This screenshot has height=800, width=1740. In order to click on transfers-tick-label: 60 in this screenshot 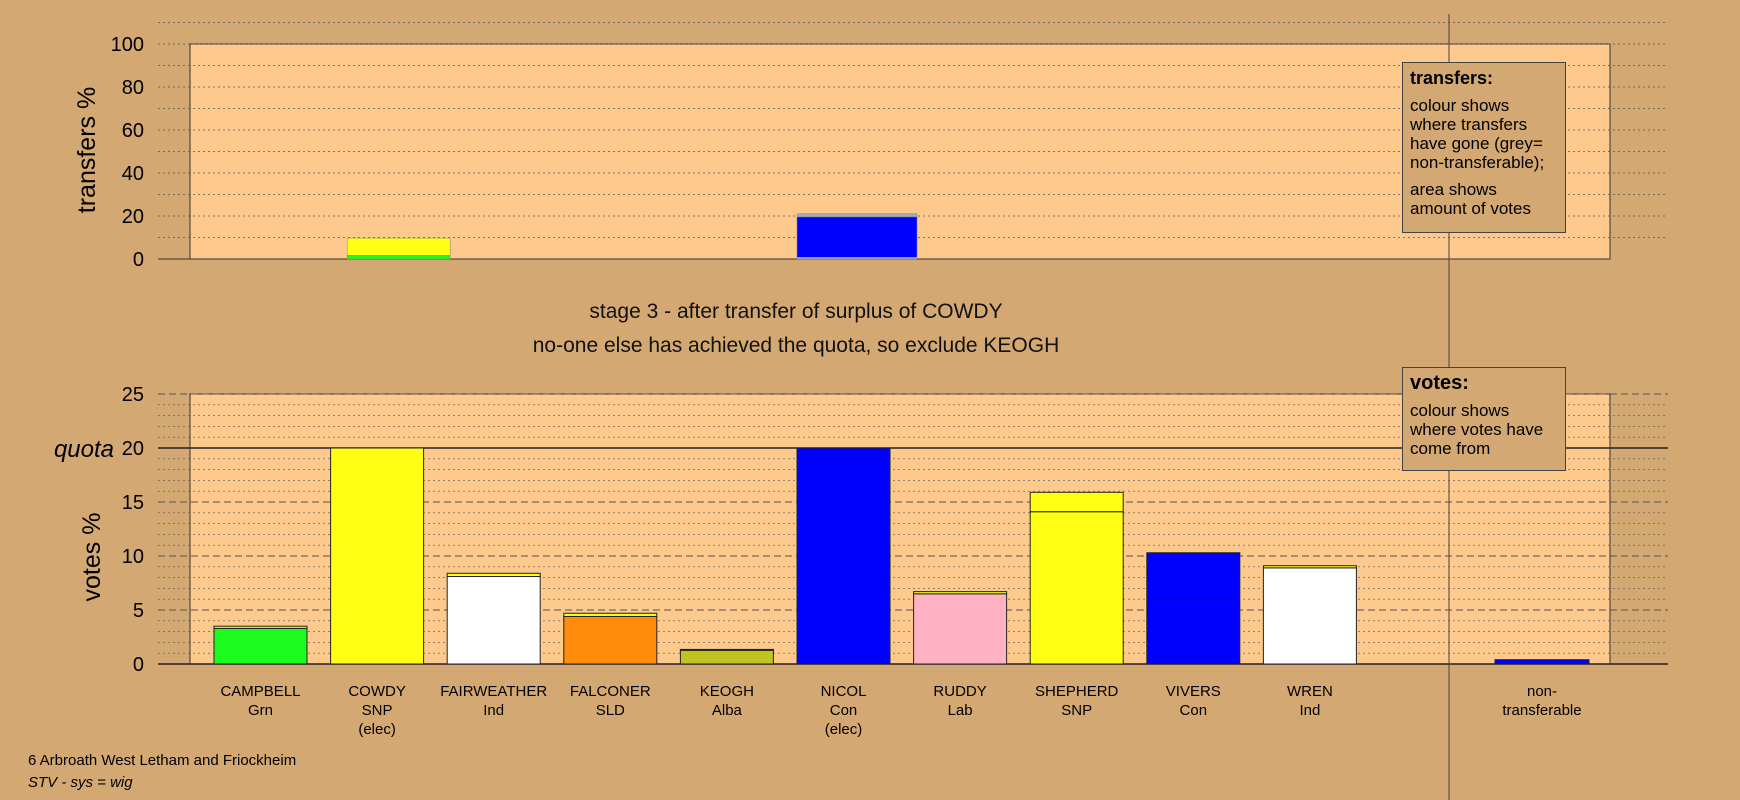, I will do `click(133, 131)`.